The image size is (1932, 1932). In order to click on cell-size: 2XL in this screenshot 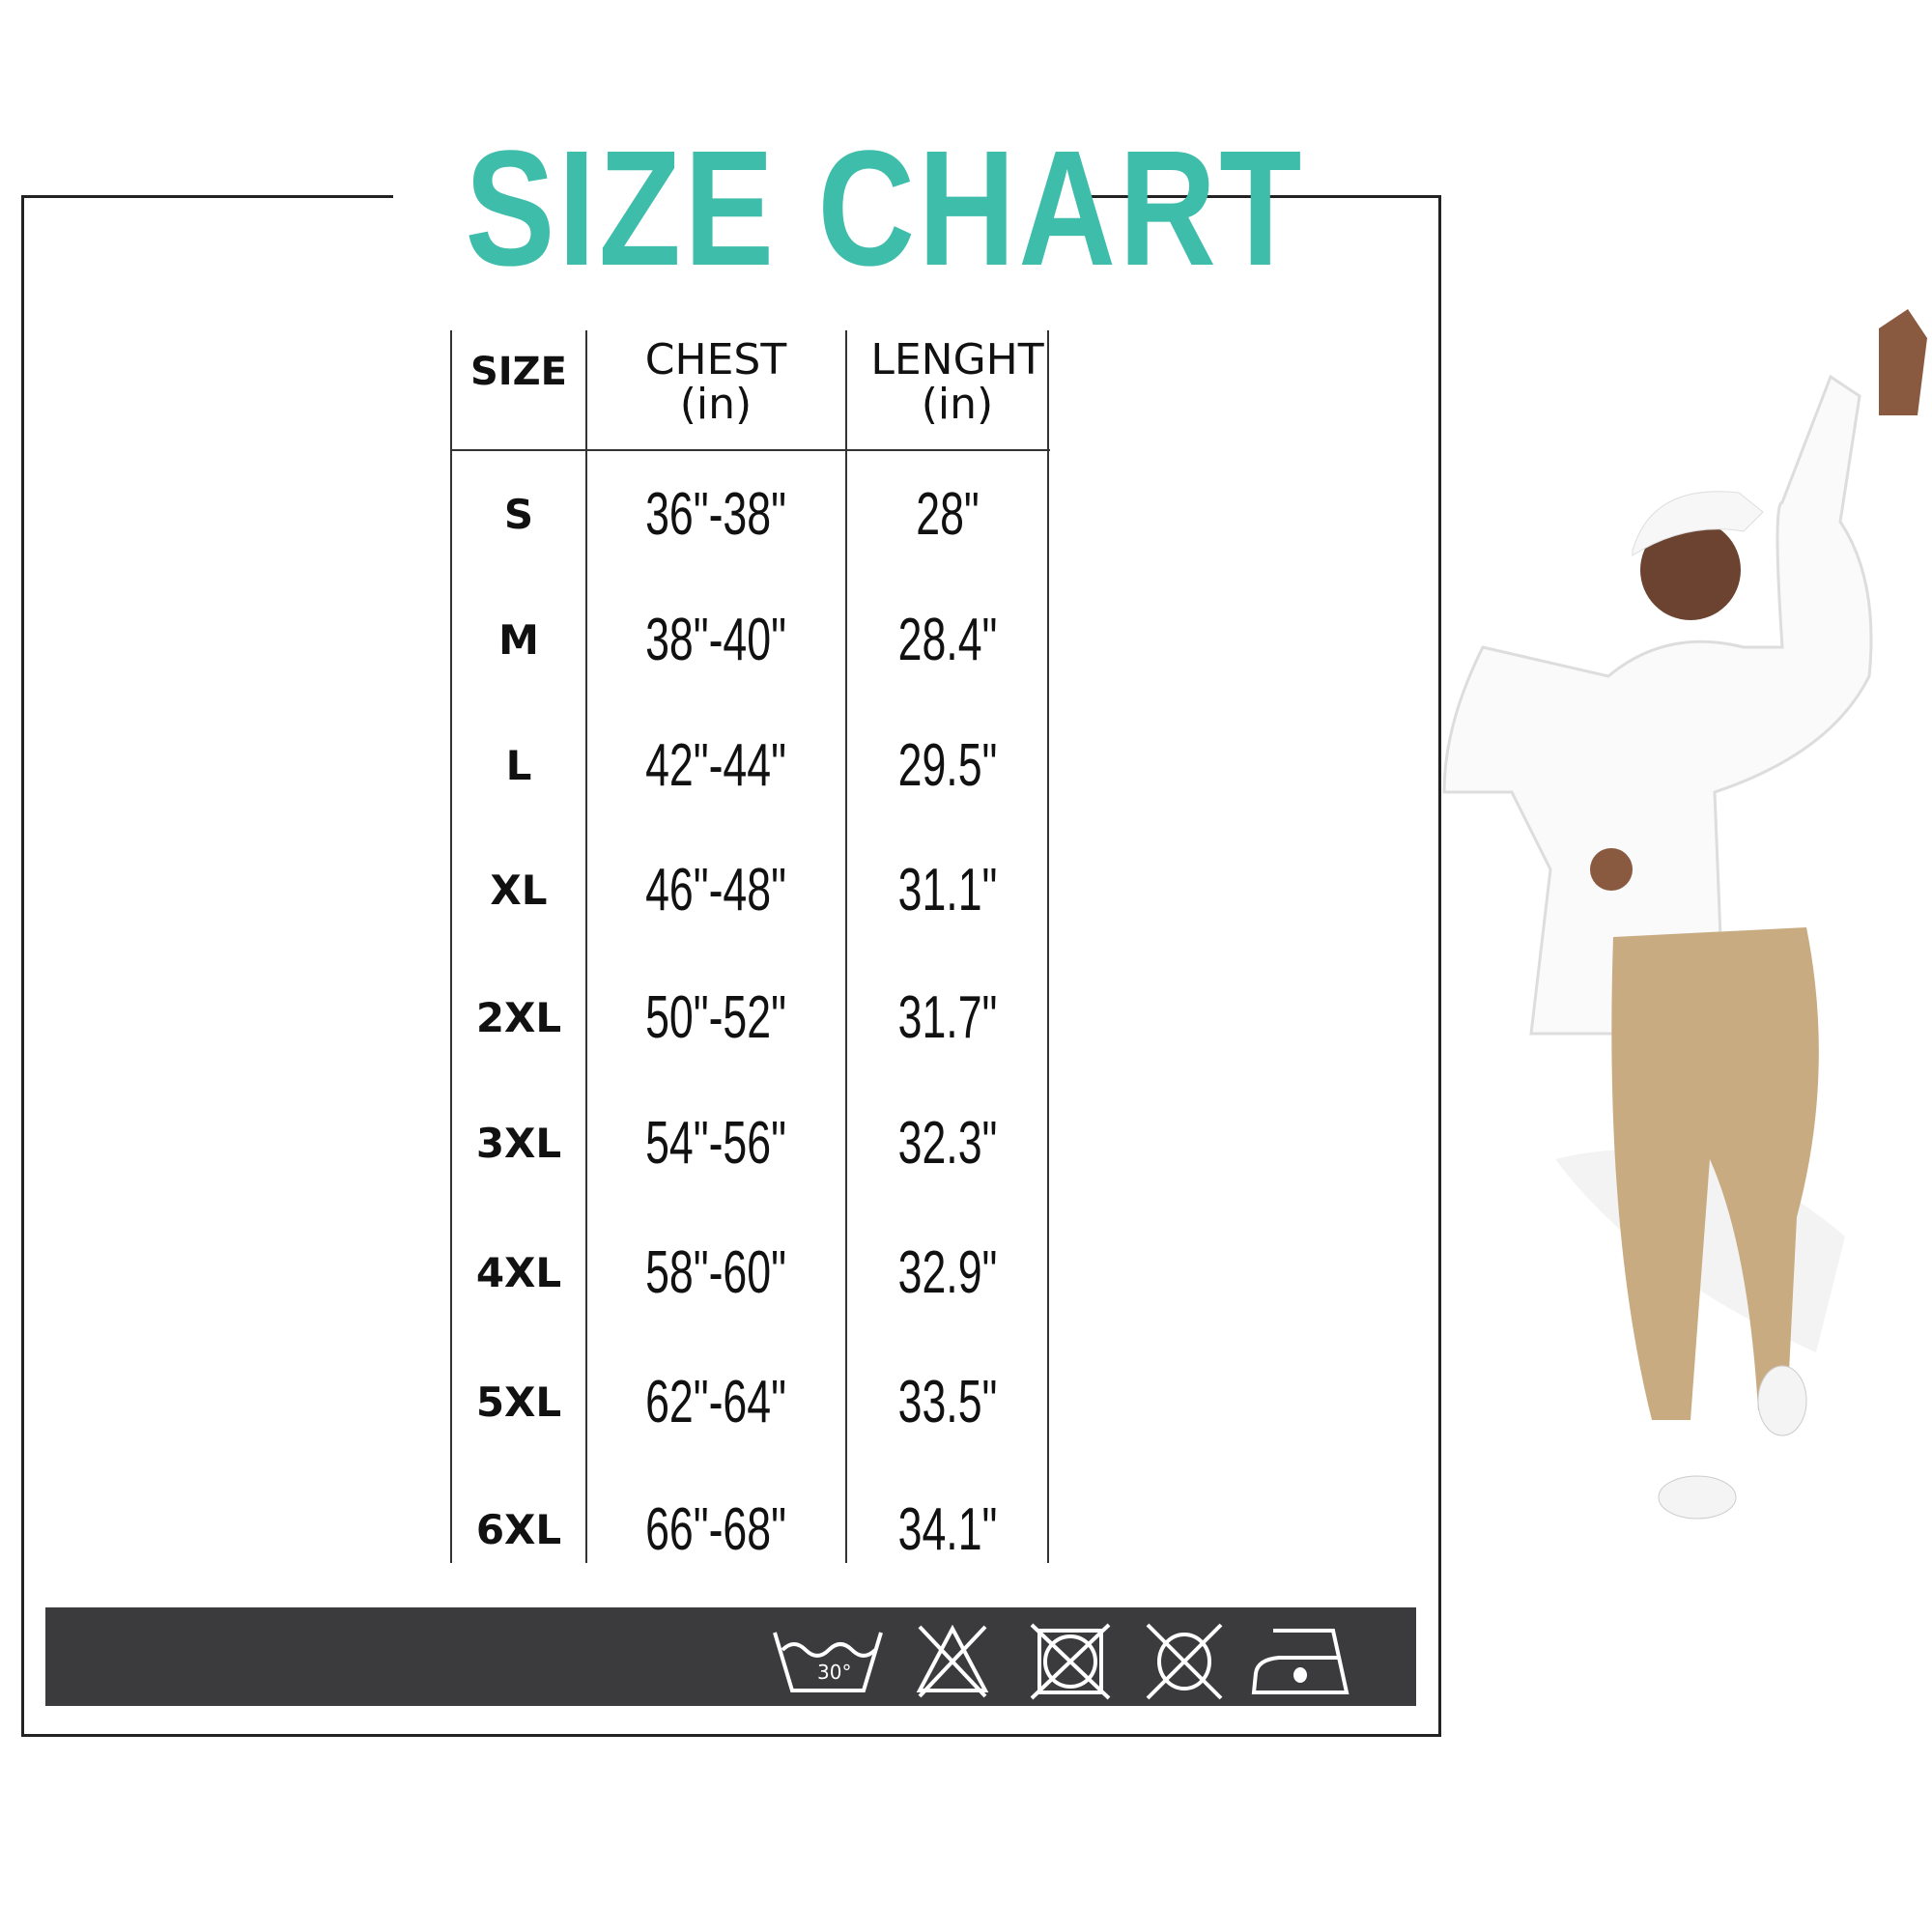, I will do `click(518, 1018)`.